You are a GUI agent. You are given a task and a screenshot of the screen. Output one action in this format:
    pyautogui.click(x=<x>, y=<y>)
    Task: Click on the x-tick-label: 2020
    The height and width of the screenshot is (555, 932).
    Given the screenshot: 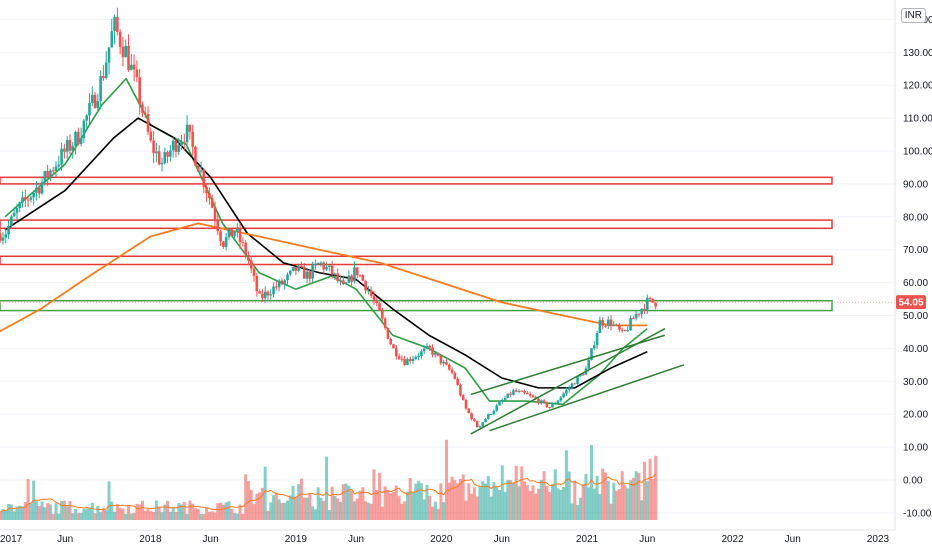 What is the action you would take?
    pyautogui.click(x=441, y=539)
    